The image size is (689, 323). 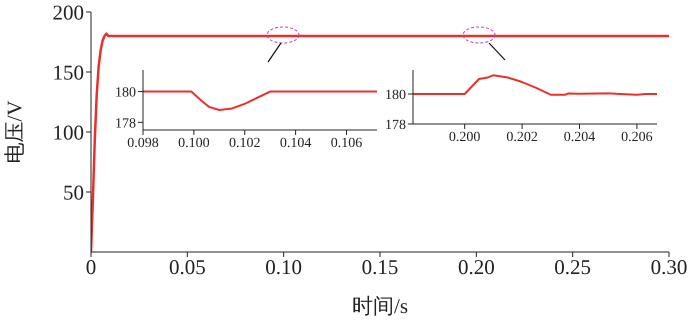 I want to click on x-tick-label: 0.098, so click(x=143, y=143).